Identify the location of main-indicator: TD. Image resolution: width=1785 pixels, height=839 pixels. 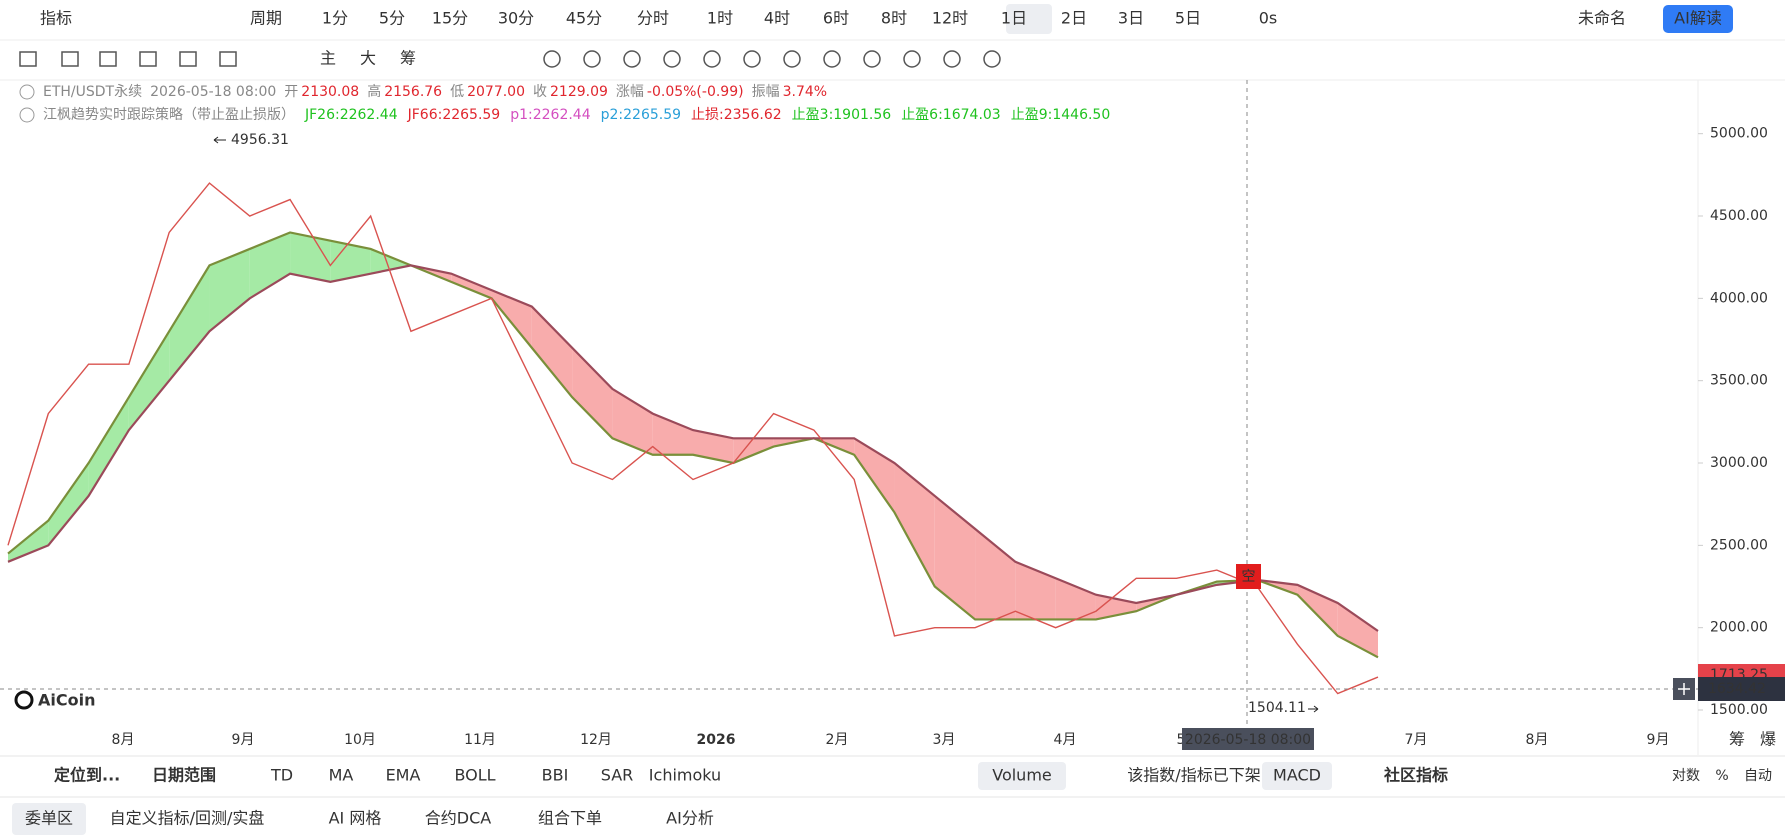
(281, 775).